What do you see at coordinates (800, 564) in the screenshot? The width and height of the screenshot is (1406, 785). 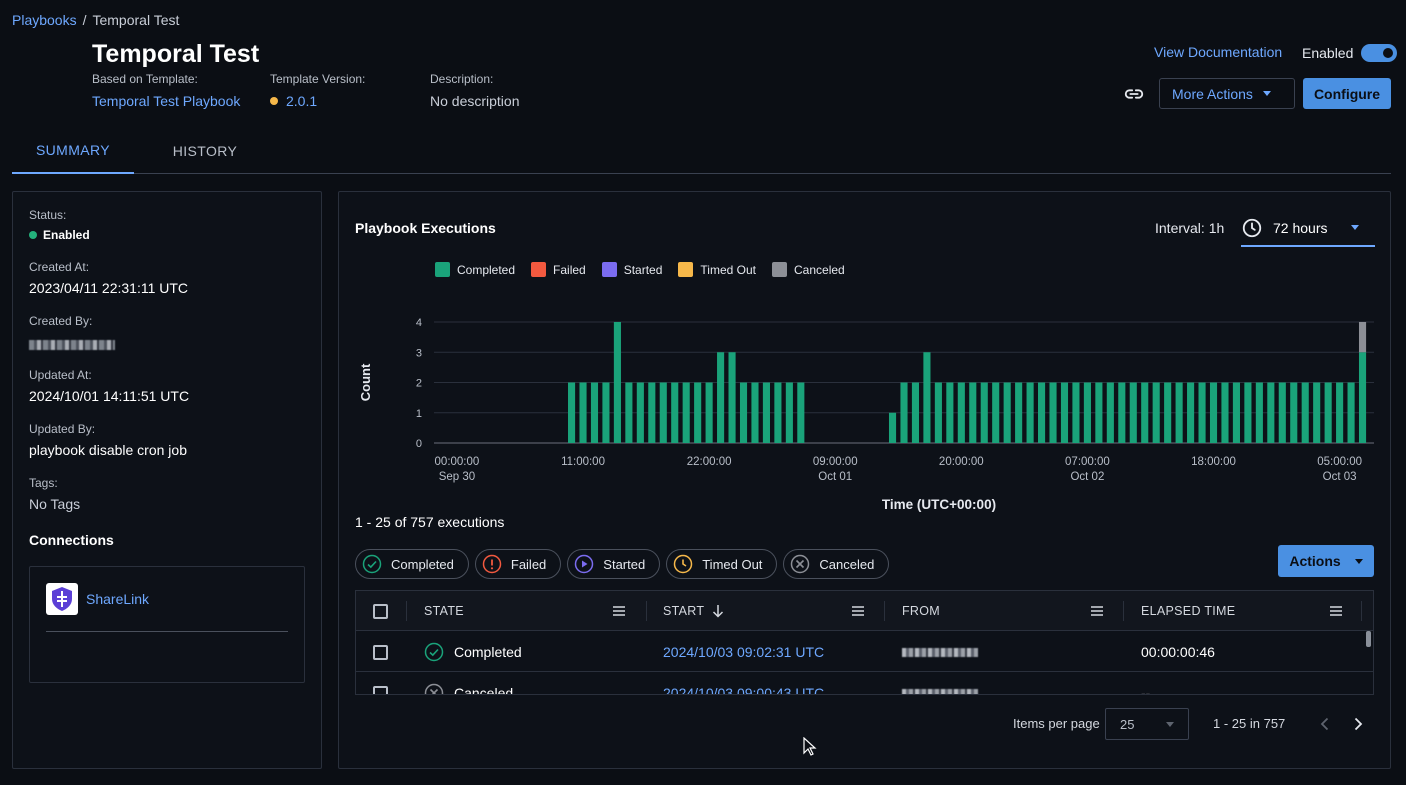 I see `cancel-circle-icon` at bounding box center [800, 564].